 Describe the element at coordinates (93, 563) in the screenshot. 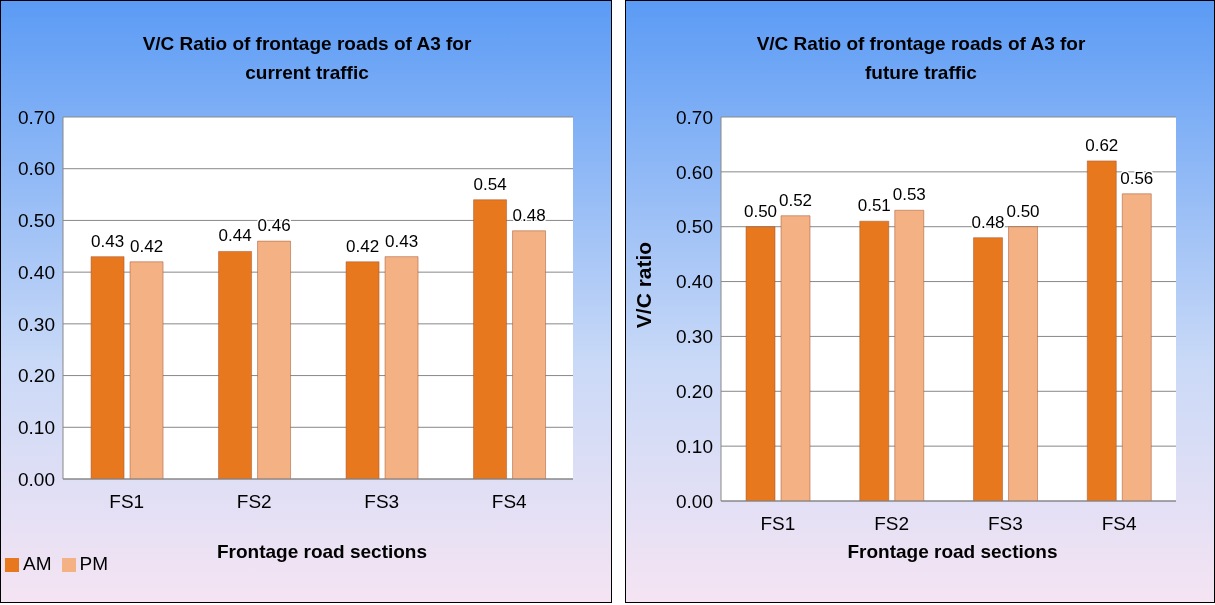

I see `legend-label: PM` at that location.